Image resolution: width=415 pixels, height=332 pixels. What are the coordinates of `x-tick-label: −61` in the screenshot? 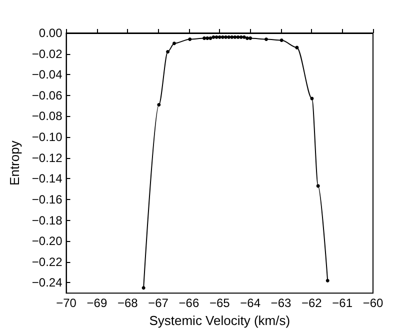 It's located at (342, 303).